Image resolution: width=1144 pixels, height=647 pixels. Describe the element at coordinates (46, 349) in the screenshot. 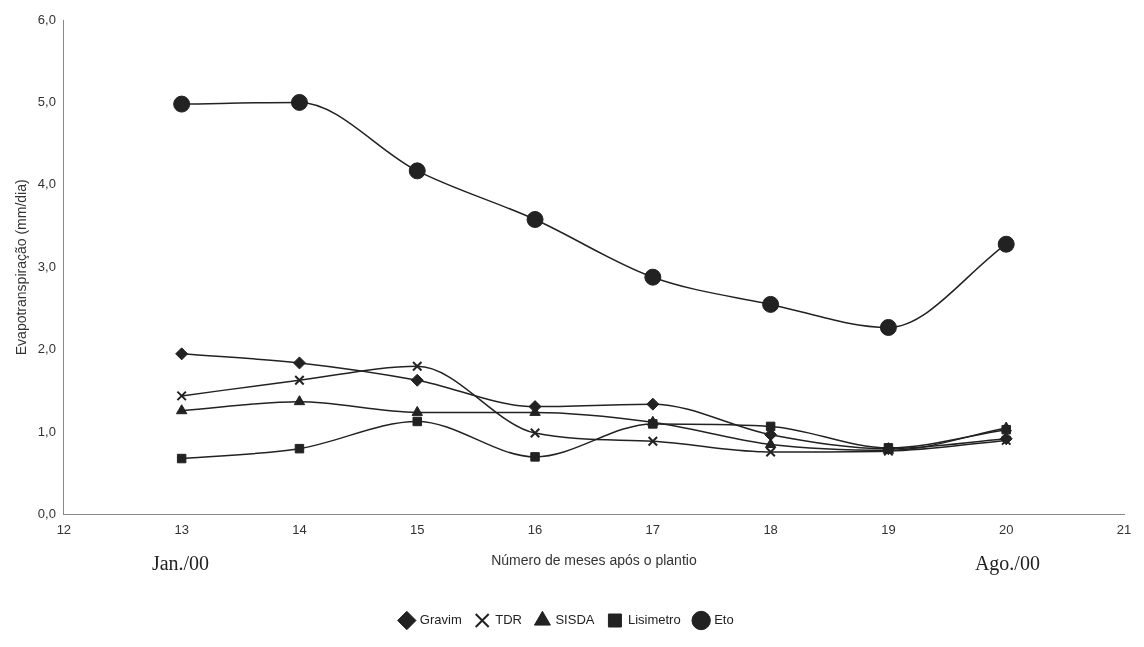

I see `y-tick-label: 2,0` at that location.